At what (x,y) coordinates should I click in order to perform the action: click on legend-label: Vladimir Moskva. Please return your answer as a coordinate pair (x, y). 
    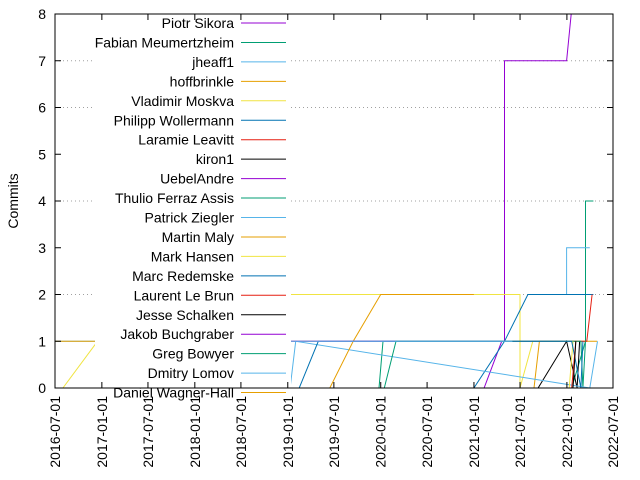
    Looking at the image, I should click on (182, 101).